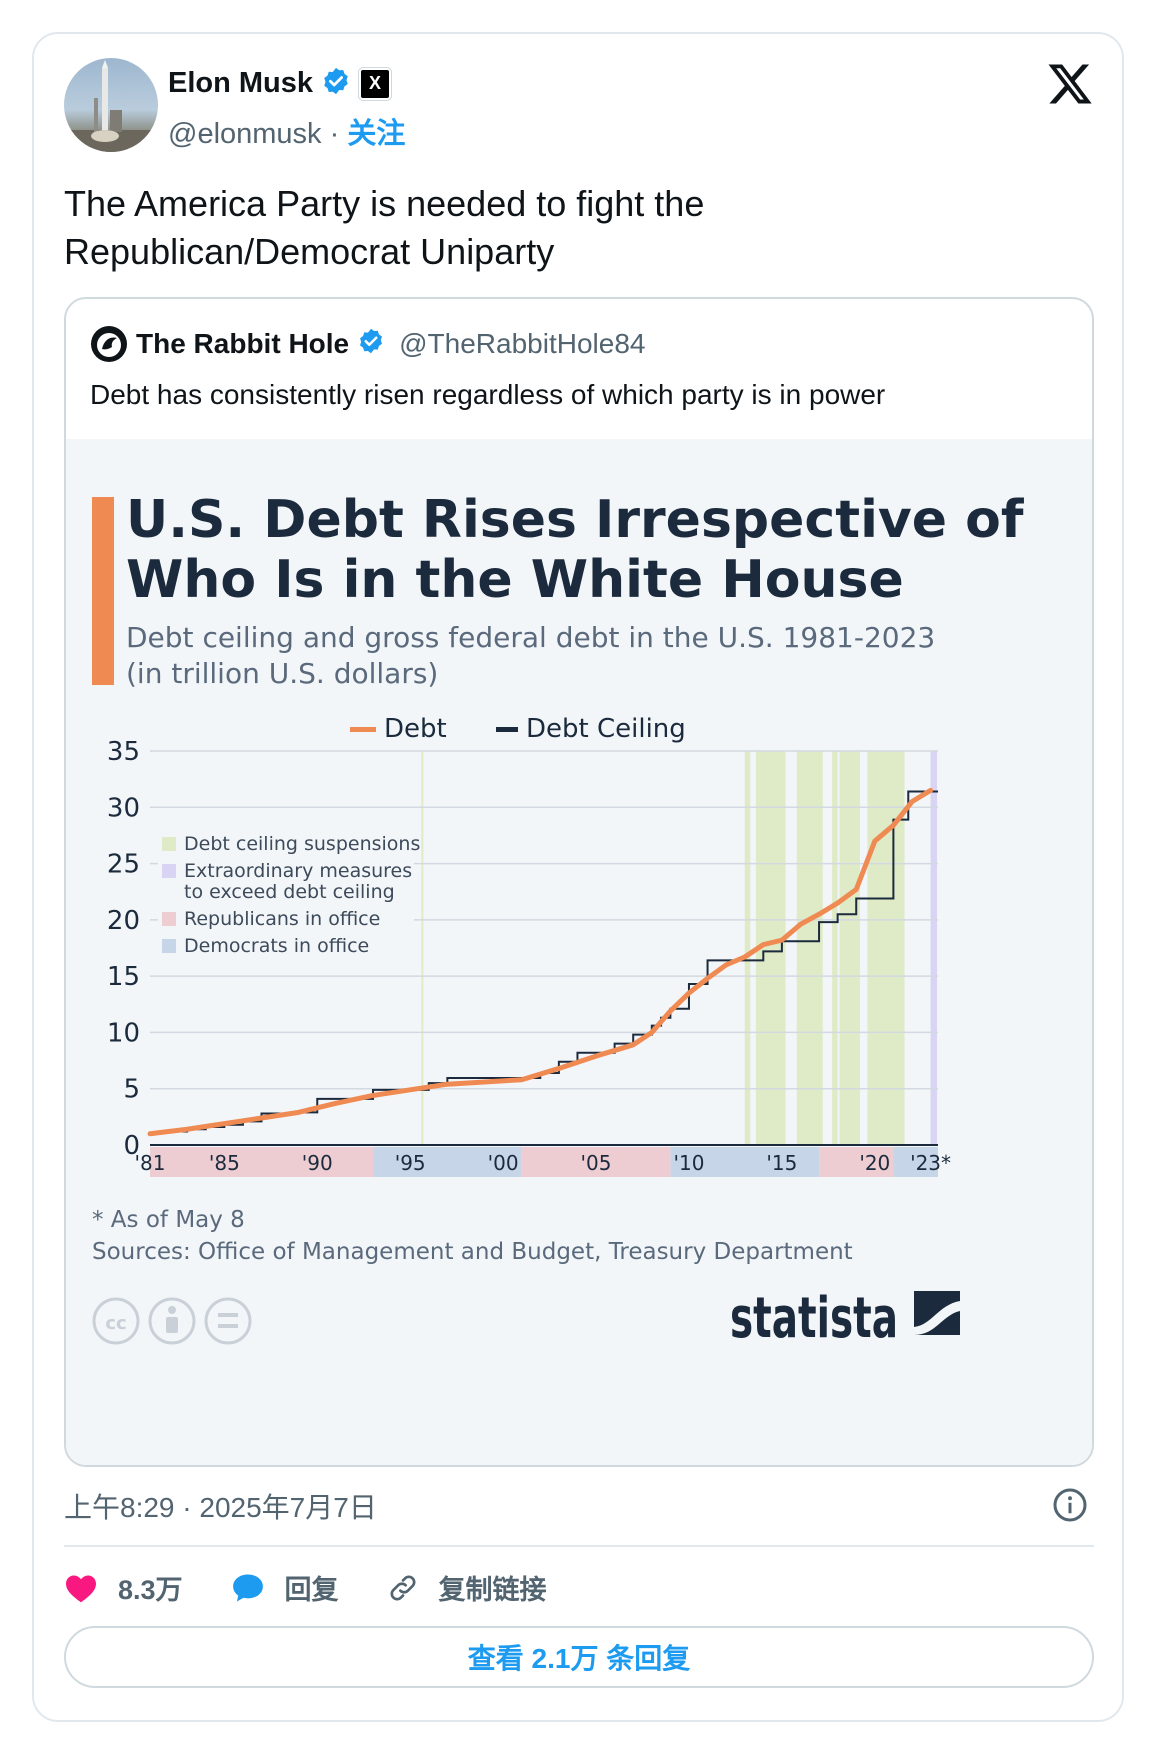 Image resolution: width=1156 pixels, height=1746 pixels. I want to click on quote-author-handle: @TheRabbitHole84, so click(522, 343).